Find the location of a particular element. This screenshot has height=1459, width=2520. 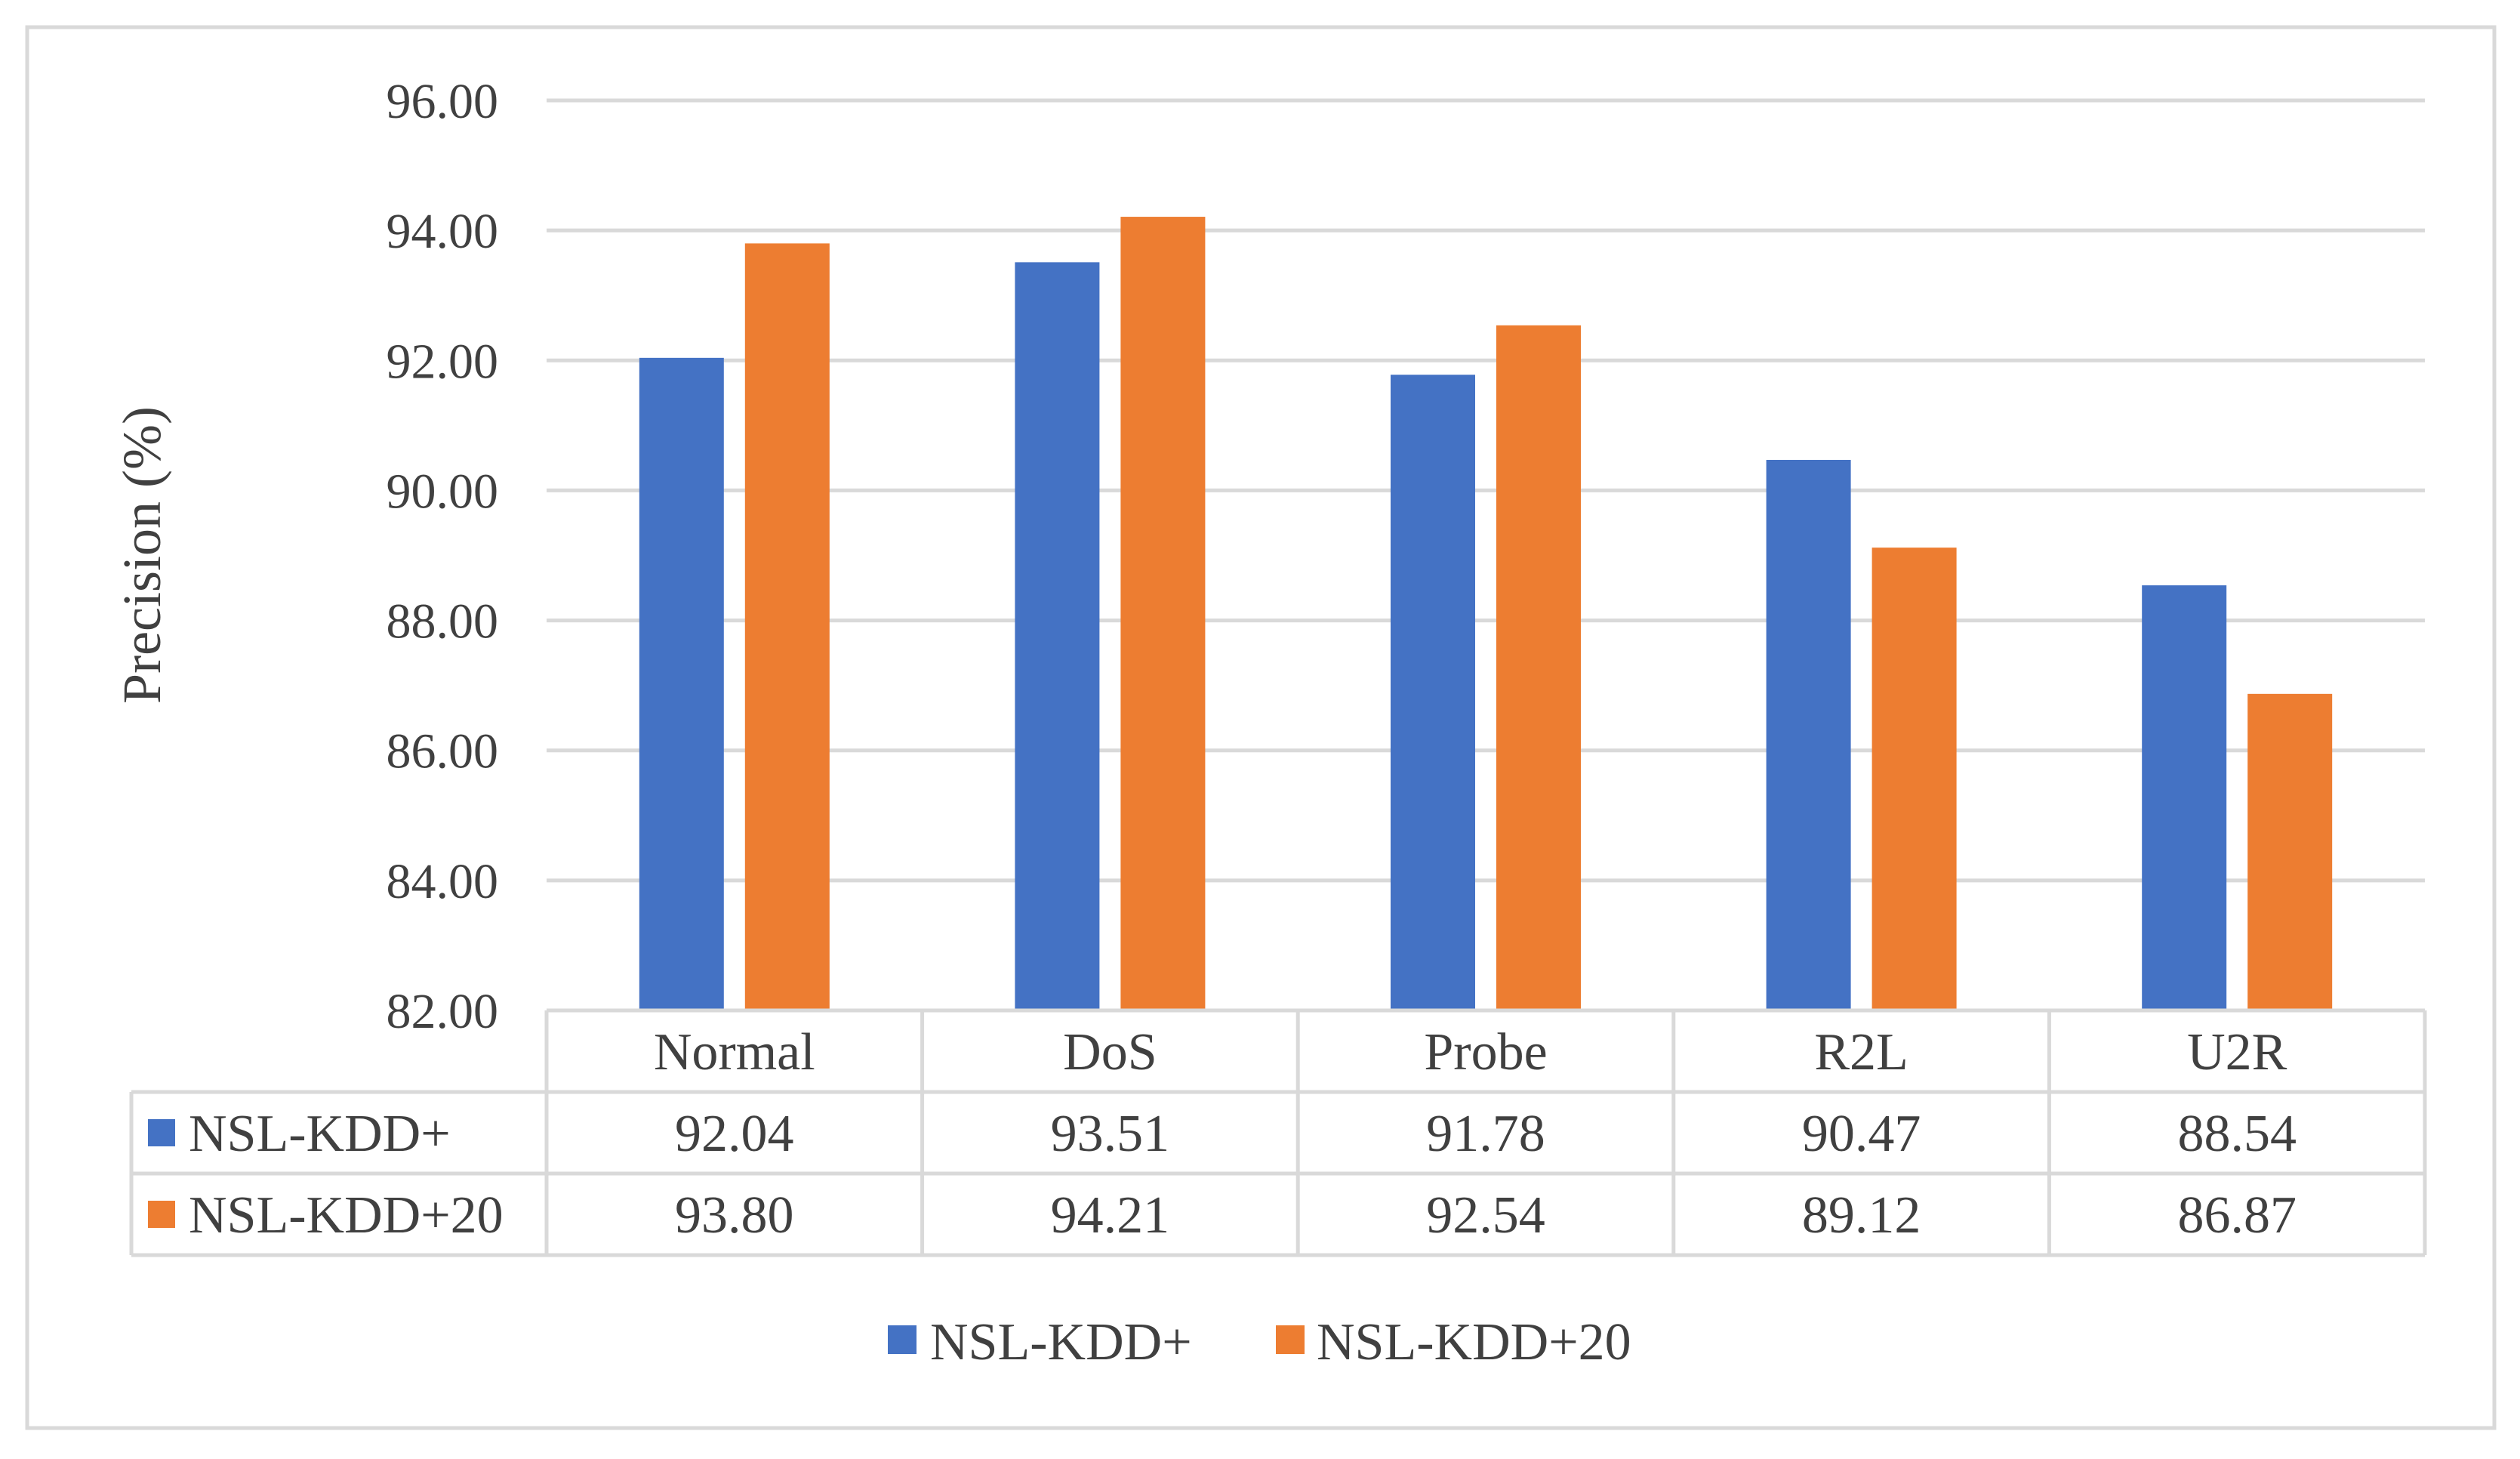

x-category-label: DoS is located at coordinates (1110, 1052).